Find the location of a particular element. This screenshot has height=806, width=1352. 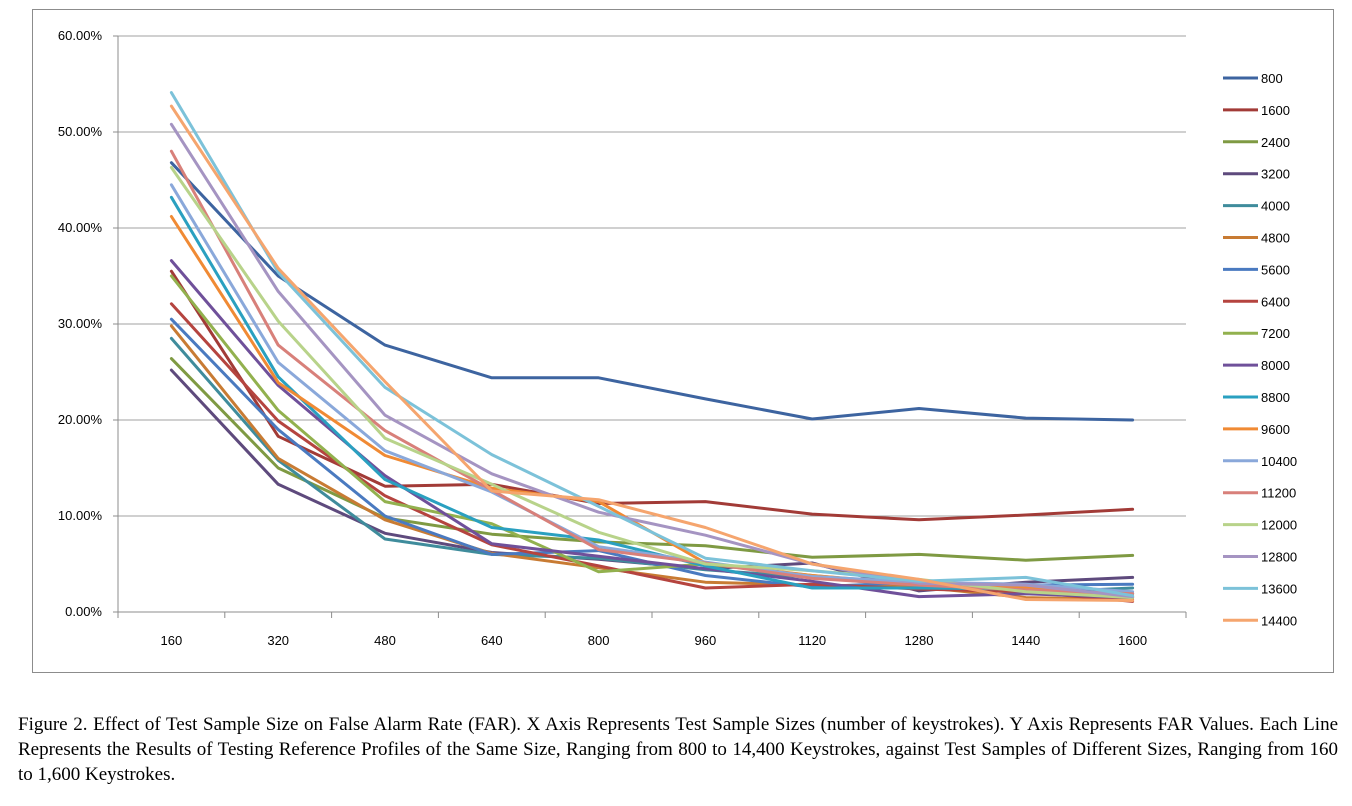

legend-label: 800 is located at coordinates (1272, 78).